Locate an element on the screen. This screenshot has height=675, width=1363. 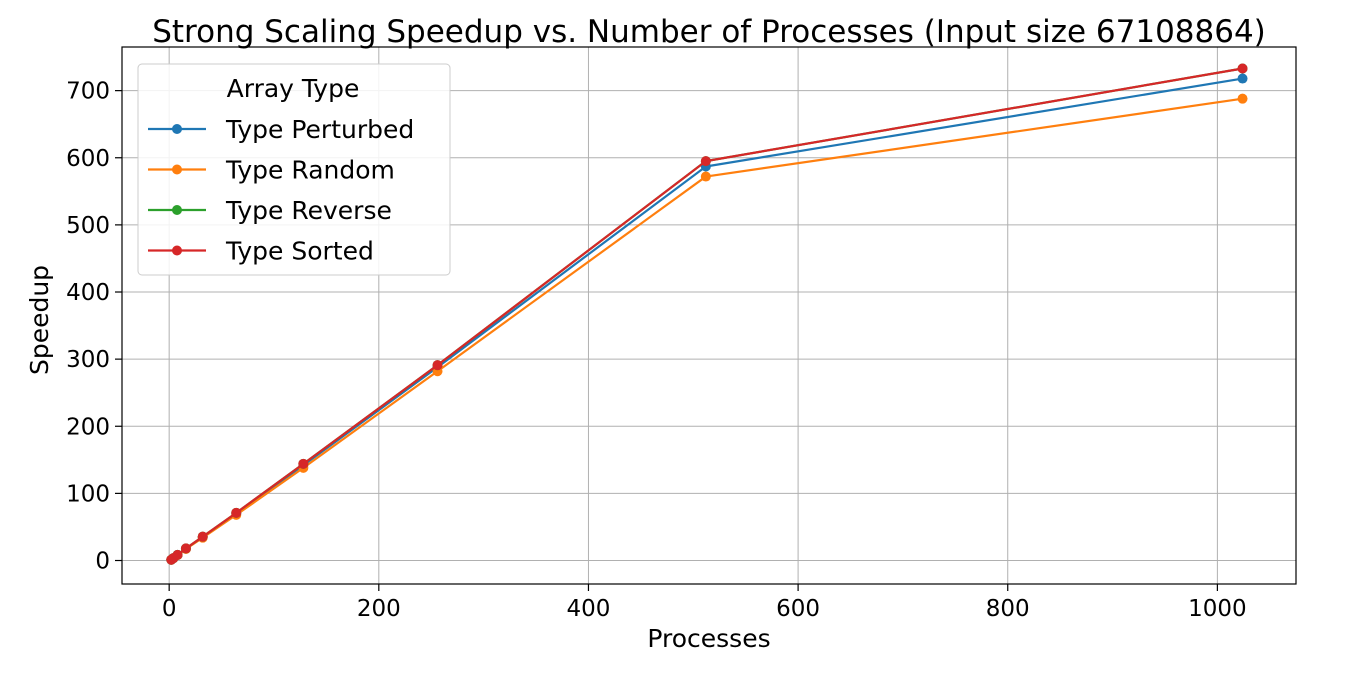
y-tick-label: 700 is located at coordinates (88, 92).